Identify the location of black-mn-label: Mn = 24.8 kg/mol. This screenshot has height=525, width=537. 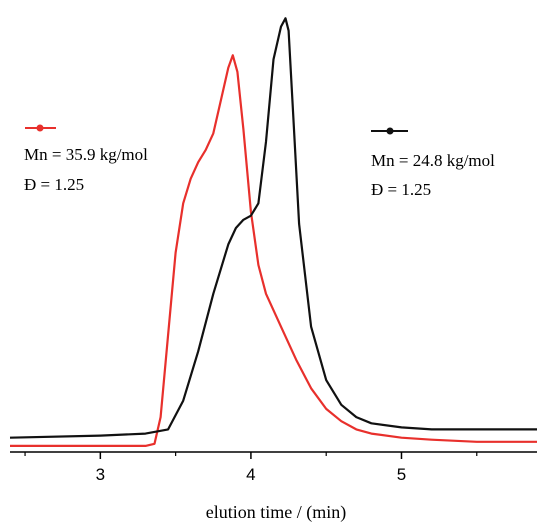
(433, 160).